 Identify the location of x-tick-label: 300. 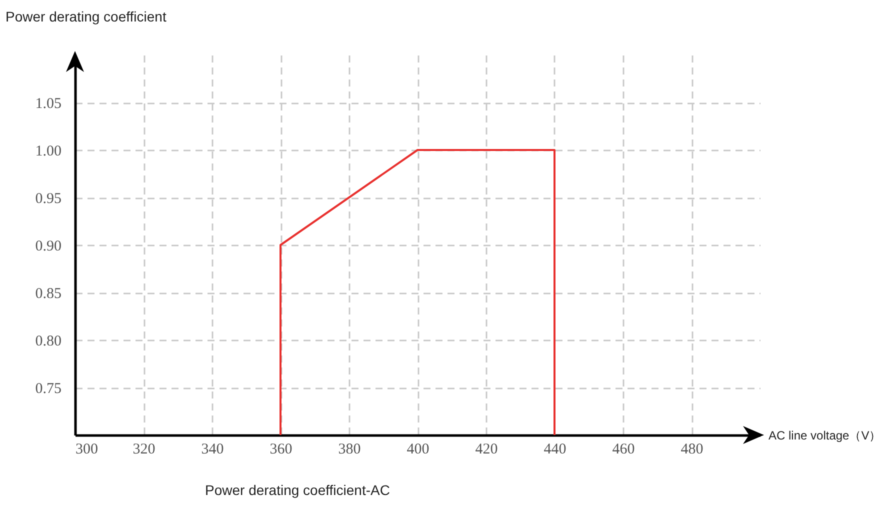
(87, 450).